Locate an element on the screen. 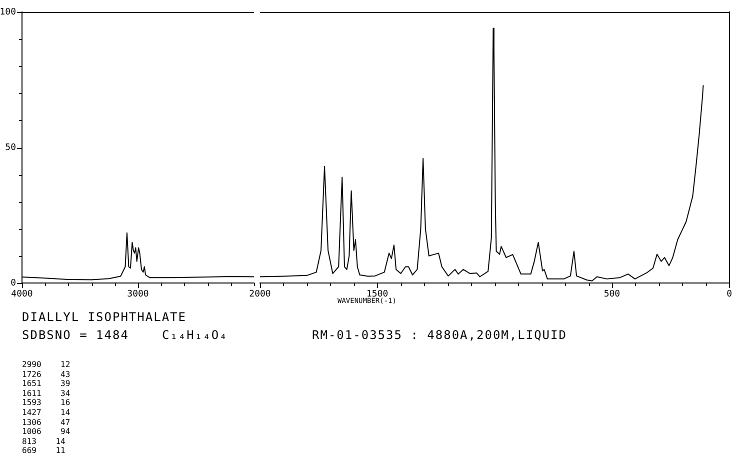 The height and width of the screenshot is (457, 738). text: 2990 12 is located at coordinates (46, 365).